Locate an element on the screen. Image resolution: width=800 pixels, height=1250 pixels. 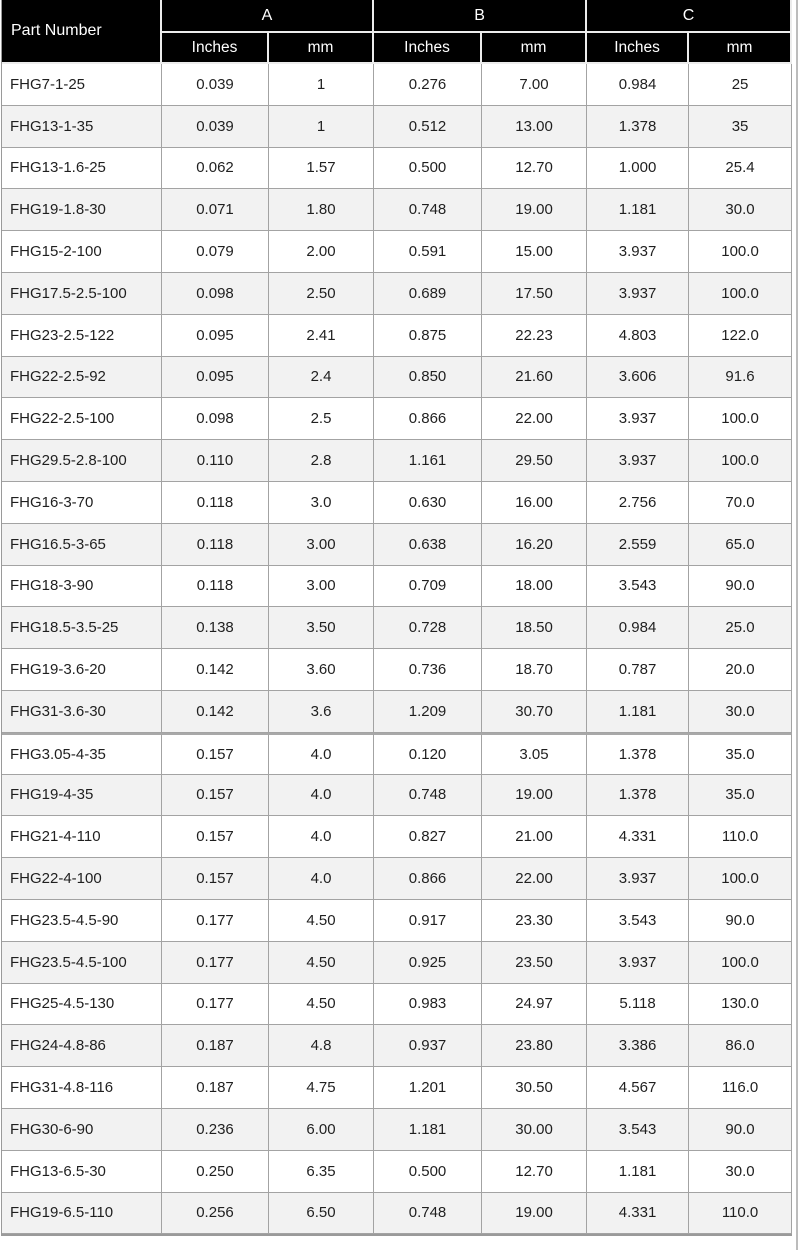
b-inches-cell: 0.120 is located at coordinates (428, 753).